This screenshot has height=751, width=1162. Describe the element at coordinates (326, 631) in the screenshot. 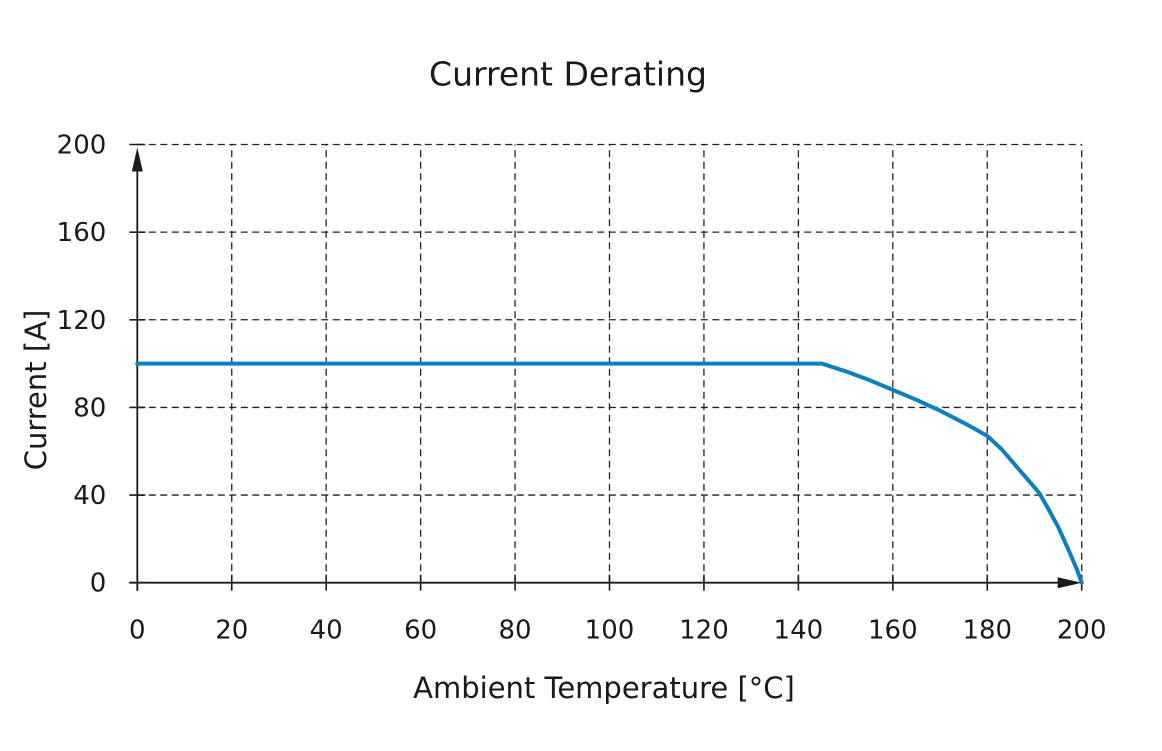

I see `x-tick-label: 40` at that location.